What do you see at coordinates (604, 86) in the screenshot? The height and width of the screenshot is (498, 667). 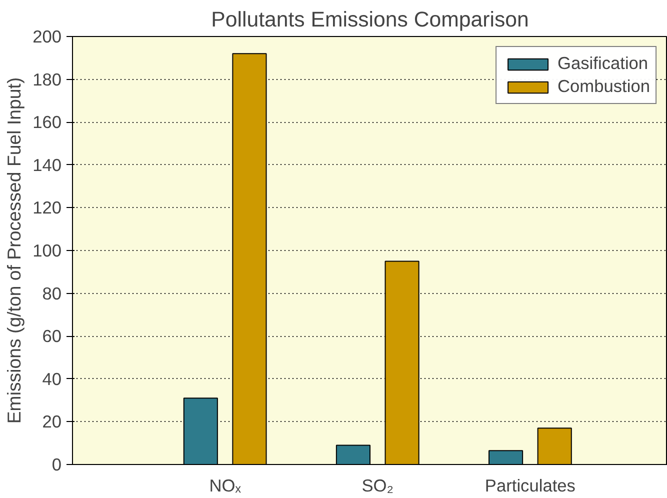 I see `legend-label: Combustion` at bounding box center [604, 86].